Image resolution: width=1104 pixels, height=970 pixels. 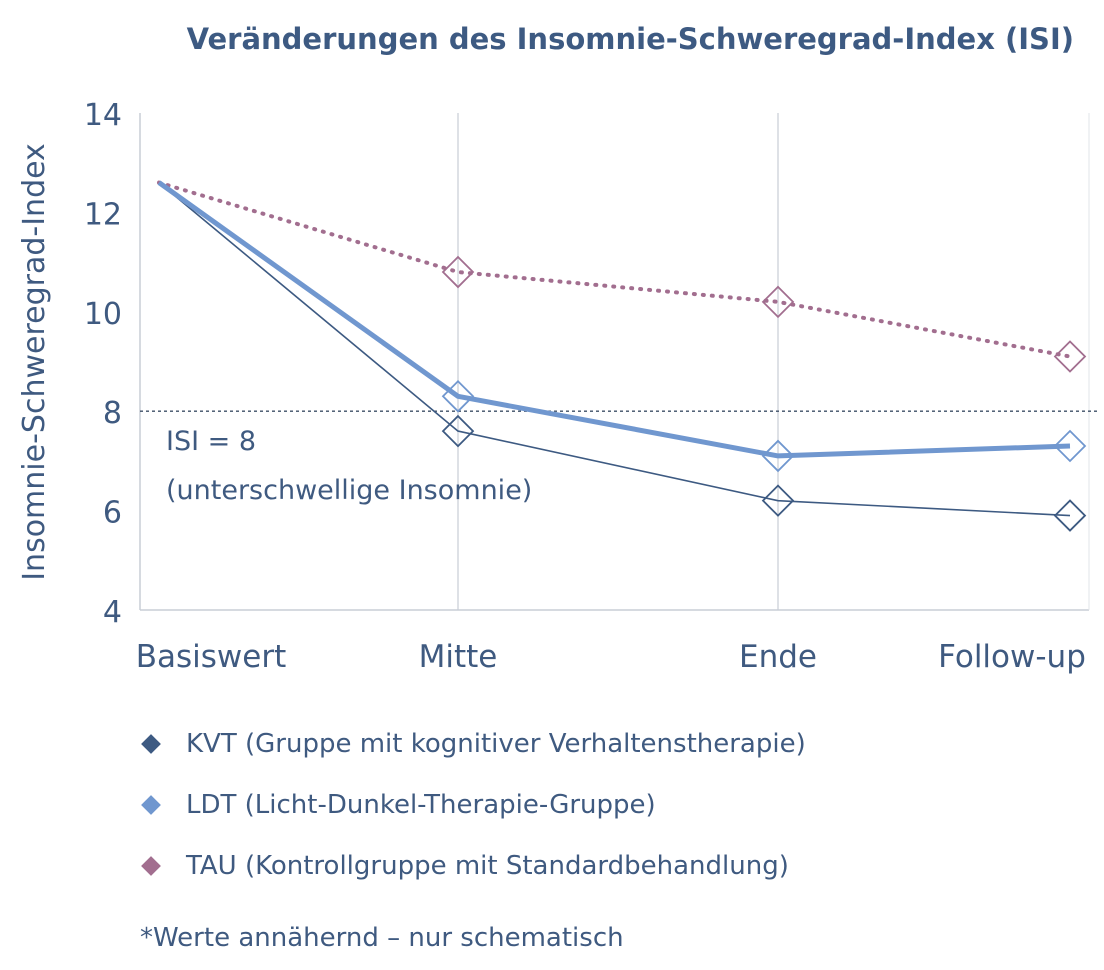 I want to click on reference-label-line2: (unterschwellige Insomnie), so click(x=349, y=490).